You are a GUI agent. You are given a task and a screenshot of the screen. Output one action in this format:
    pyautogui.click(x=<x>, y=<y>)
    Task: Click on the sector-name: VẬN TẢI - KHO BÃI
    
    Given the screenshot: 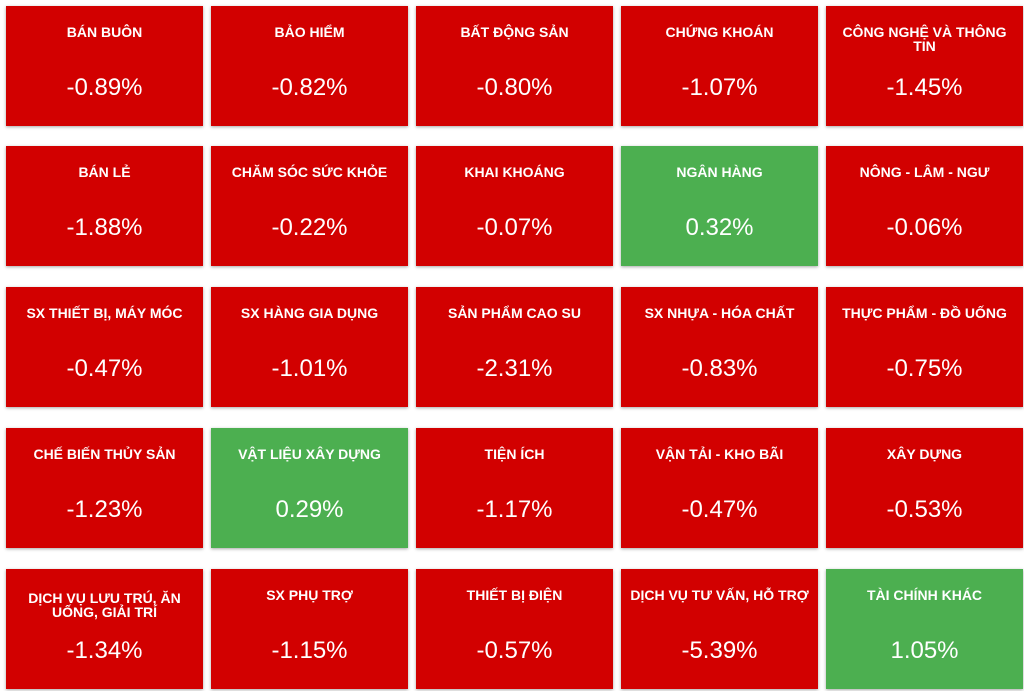 What is the action you would take?
    pyautogui.click(x=719, y=454)
    